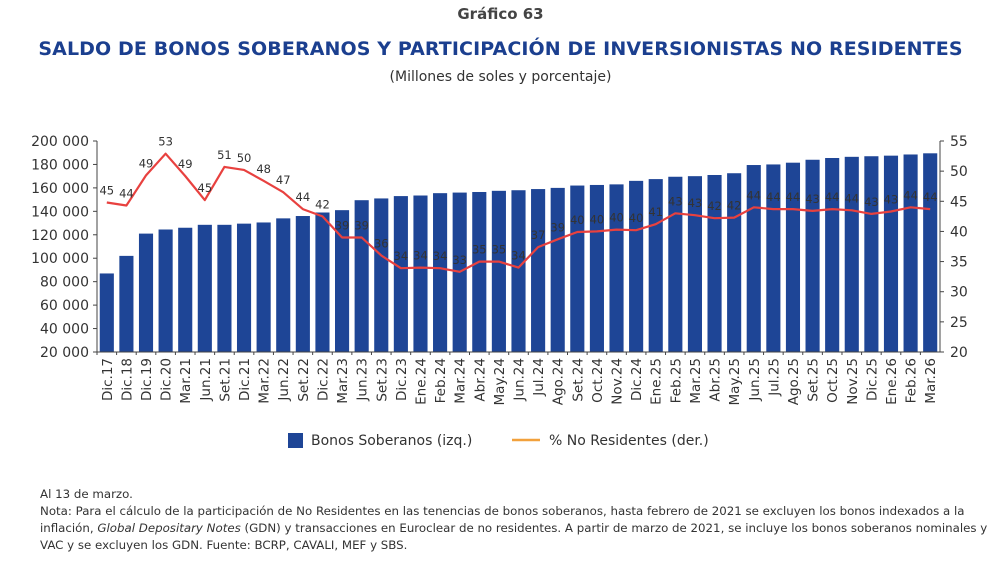 Image resolution: width=1001 pixels, height=577 pixels. I want to click on x-tick-label: Mar.25, so click(696, 381).